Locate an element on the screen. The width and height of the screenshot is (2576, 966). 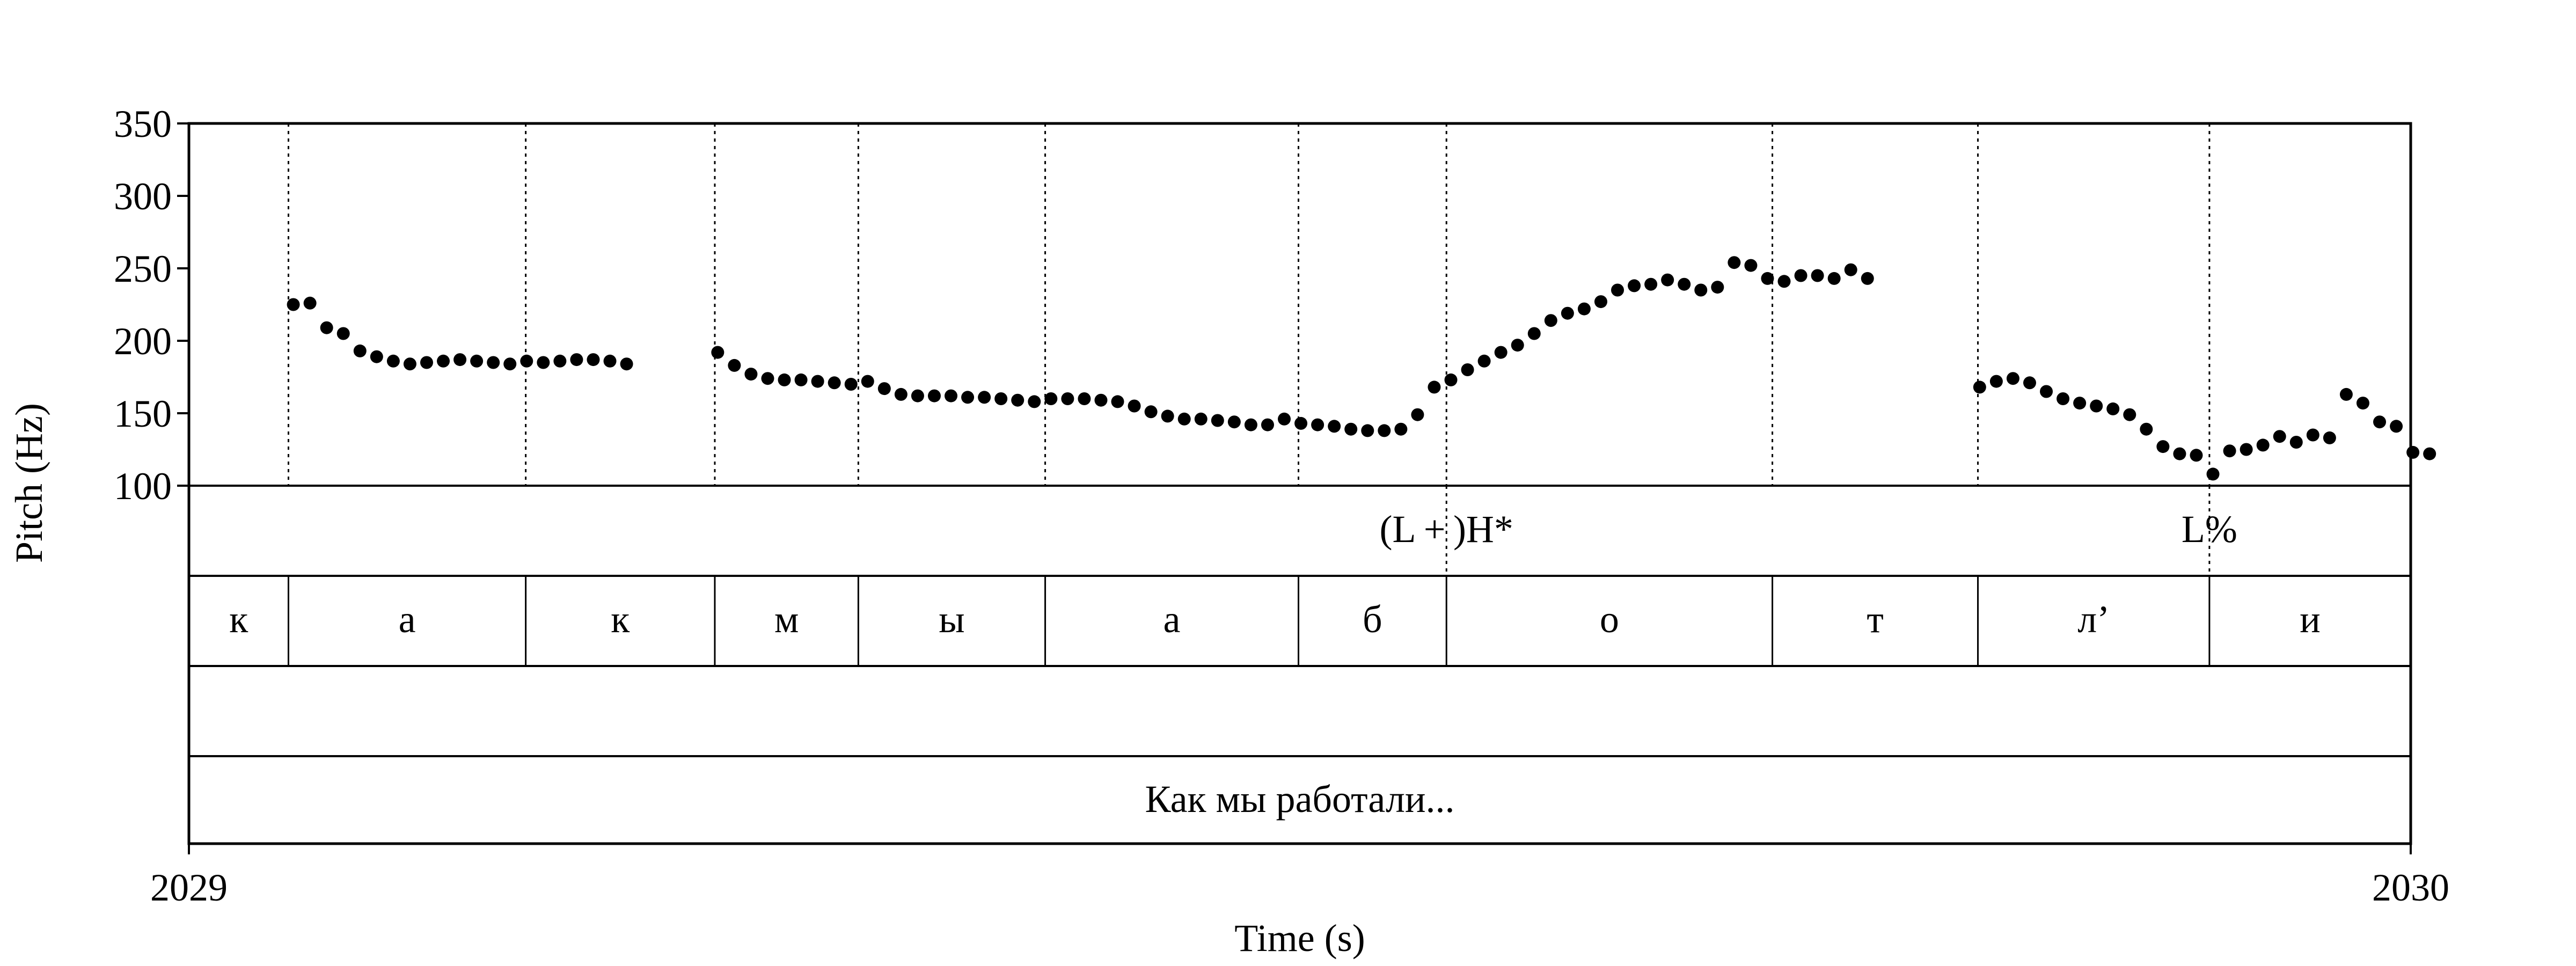
y-tick-label: 250 is located at coordinates (143, 268).